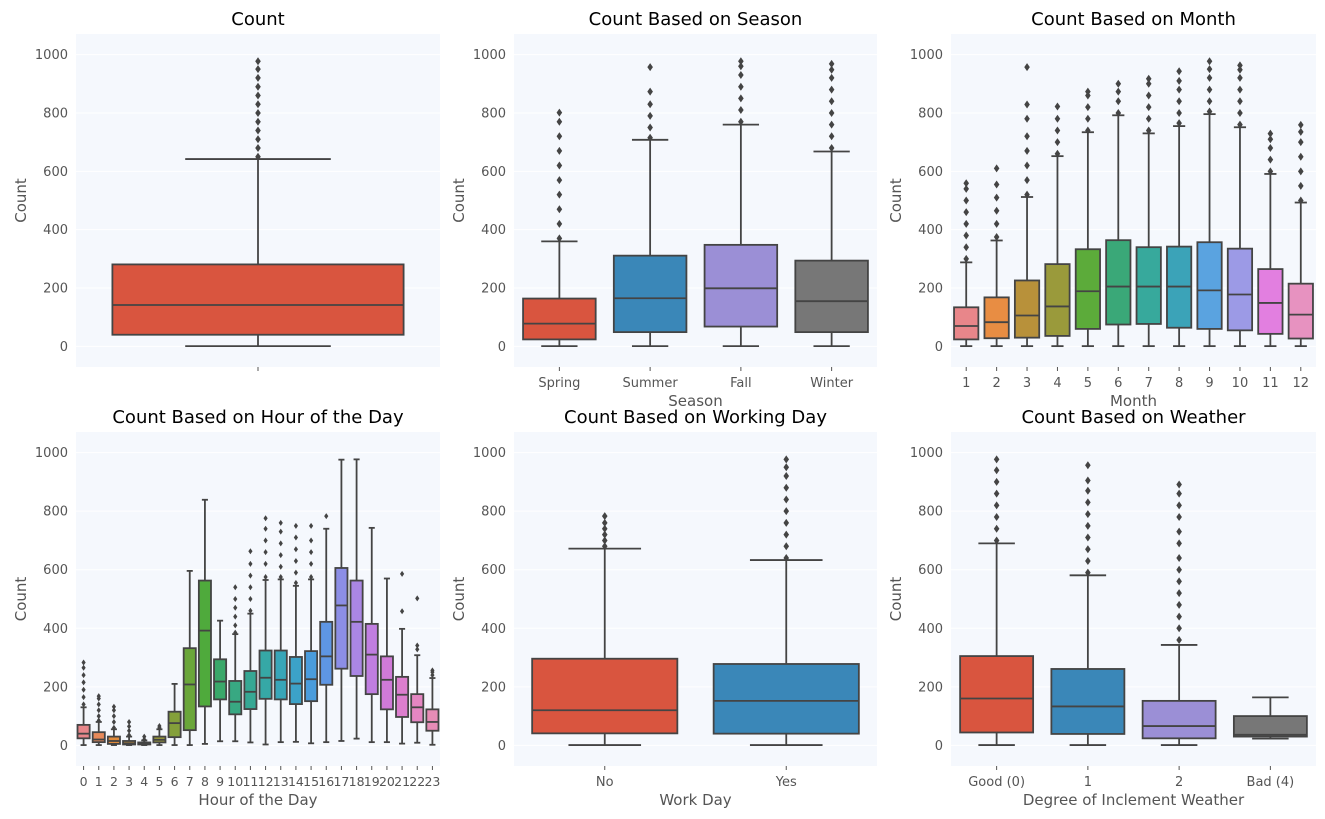 This screenshot has width=1325, height=819. Describe the element at coordinates (740, 383) in the screenshot. I see `x-tick-label: Fall` at that location.